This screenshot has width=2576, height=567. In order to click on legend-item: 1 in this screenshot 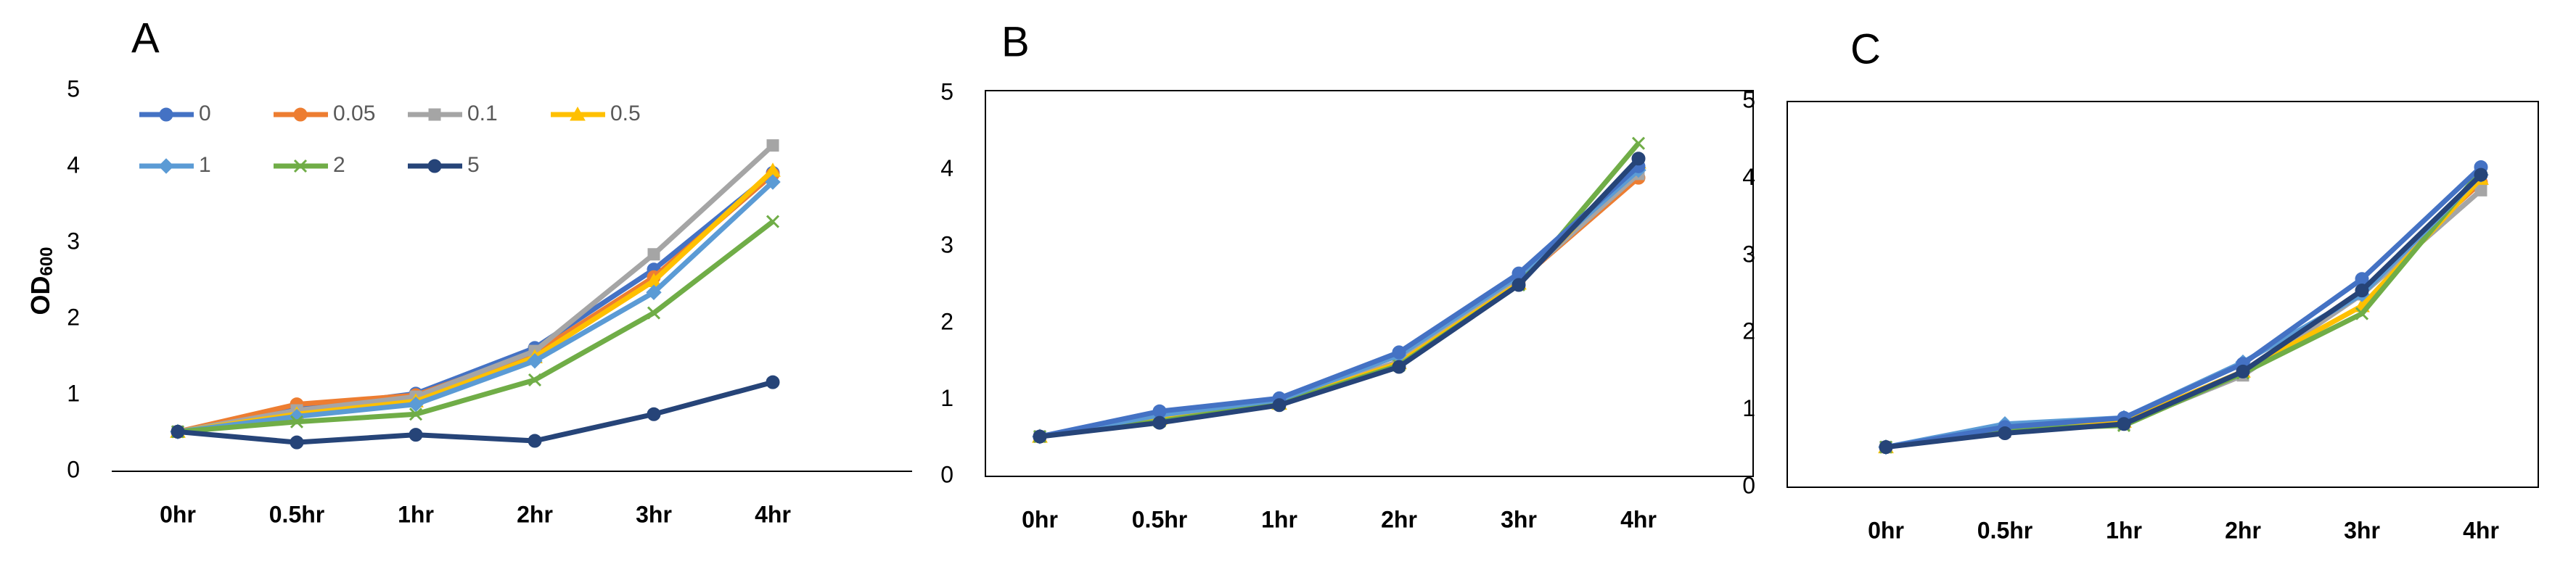, I will do `click(175, 165)`.